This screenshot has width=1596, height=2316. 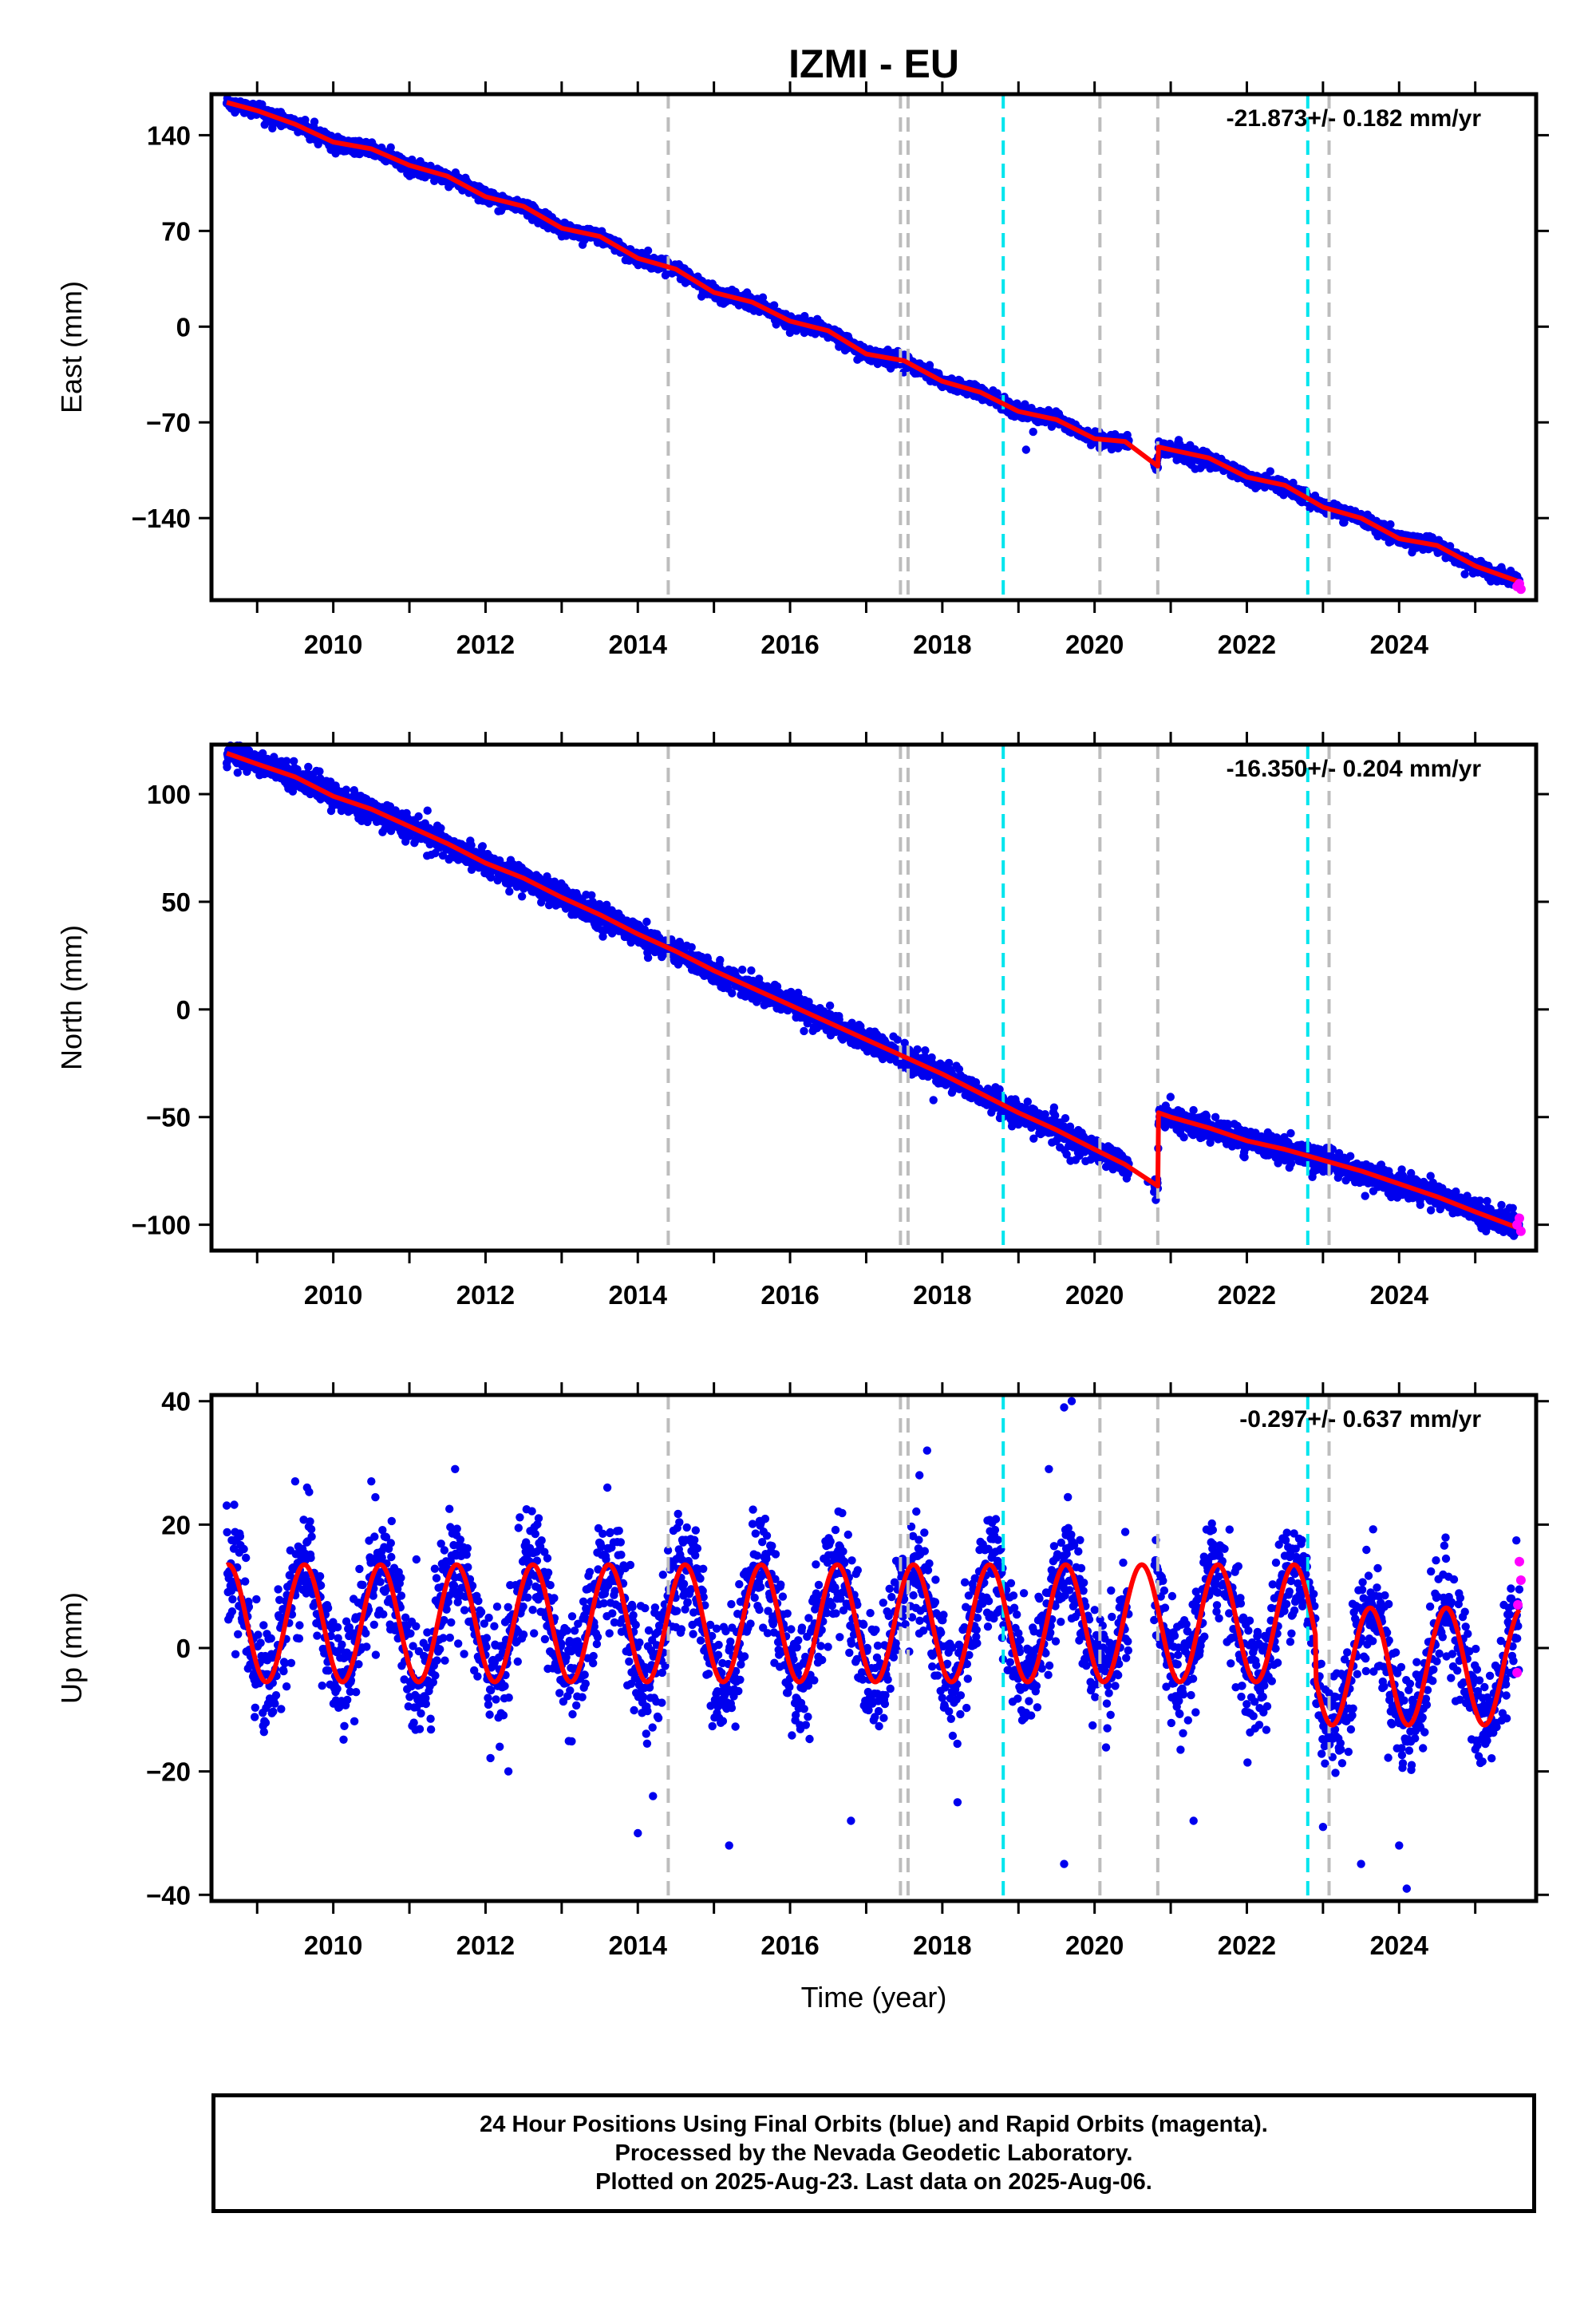 I want to click on east-y-tick-label: 0, so click(x=183, y=327).